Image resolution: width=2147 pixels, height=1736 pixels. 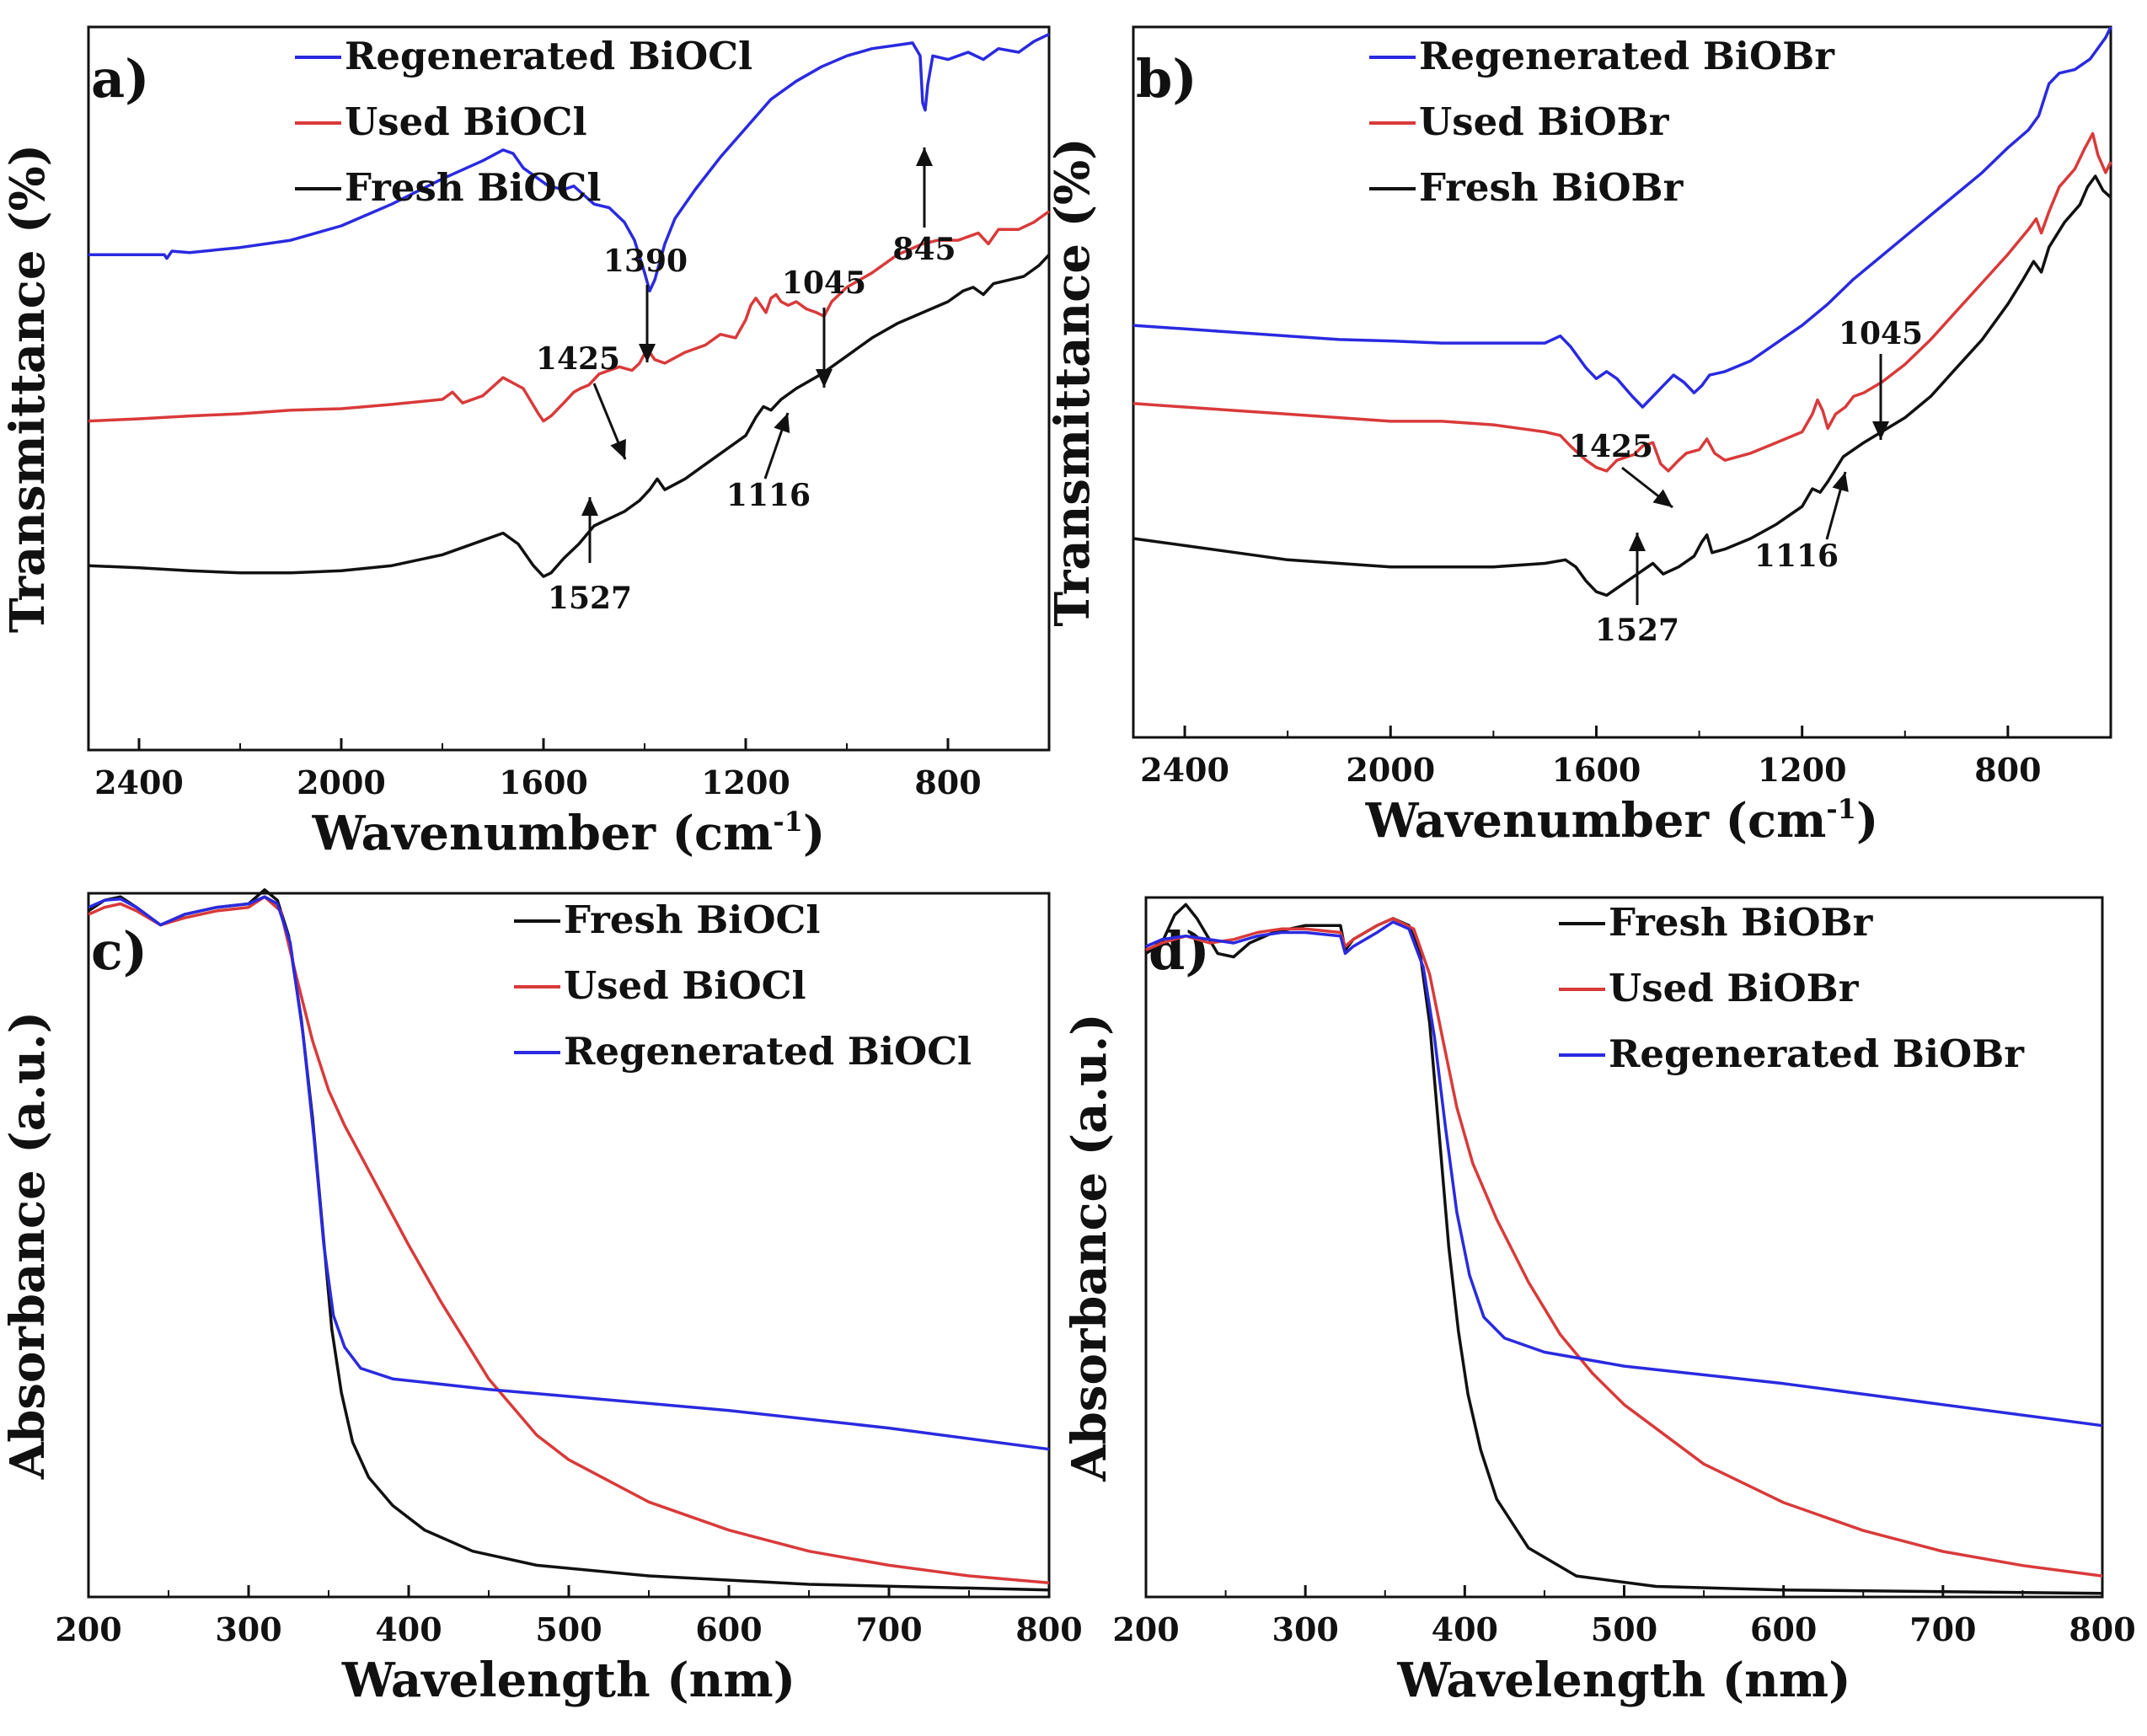 What do you see at coordinates (120, 79) in the screenshot?
I see `panel-label: a)` at bounding box center [120, 79].